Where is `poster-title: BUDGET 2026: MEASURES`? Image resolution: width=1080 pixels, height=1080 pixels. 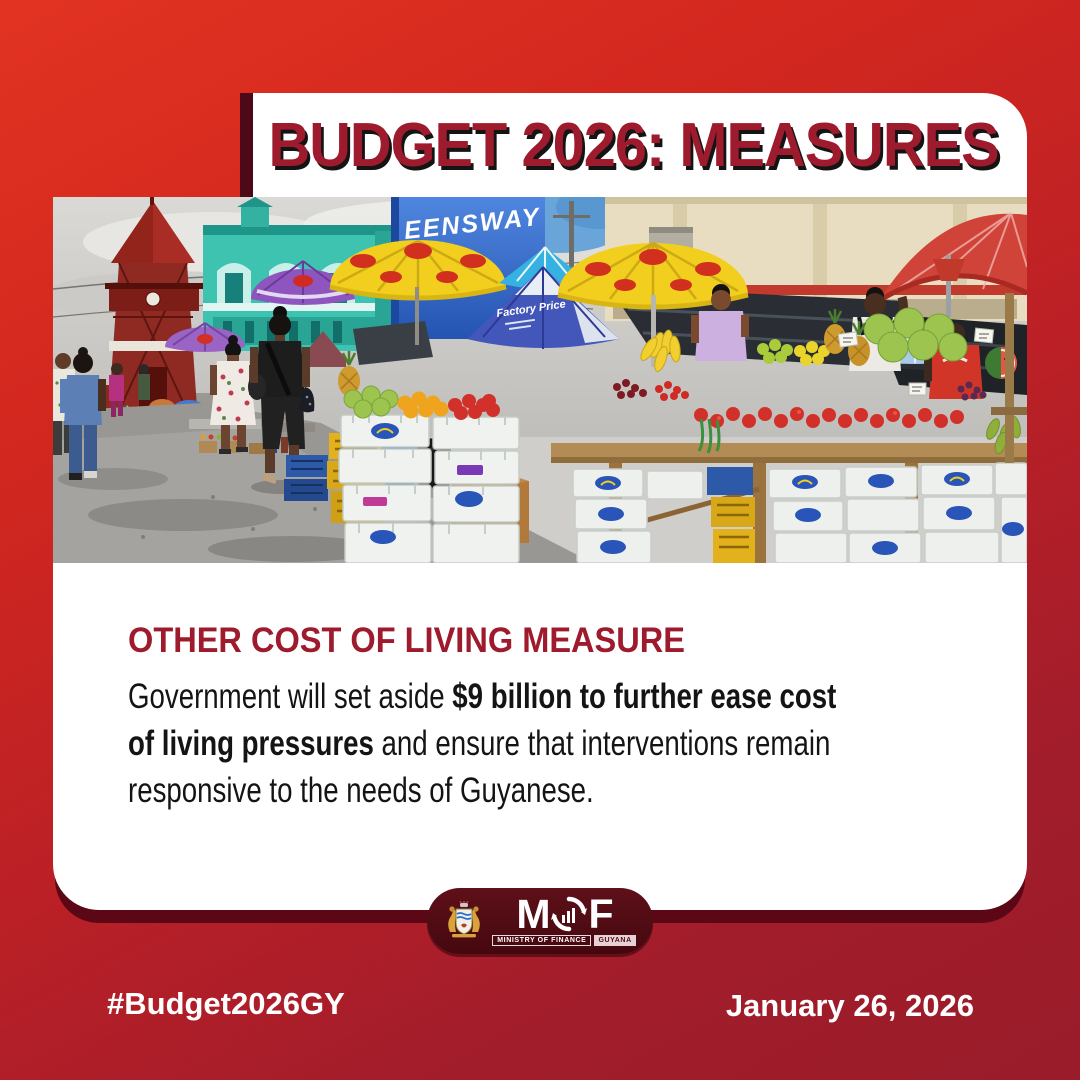
poster-title: BUDGET 2026: MEASURES is located at coordinates (633, 145).